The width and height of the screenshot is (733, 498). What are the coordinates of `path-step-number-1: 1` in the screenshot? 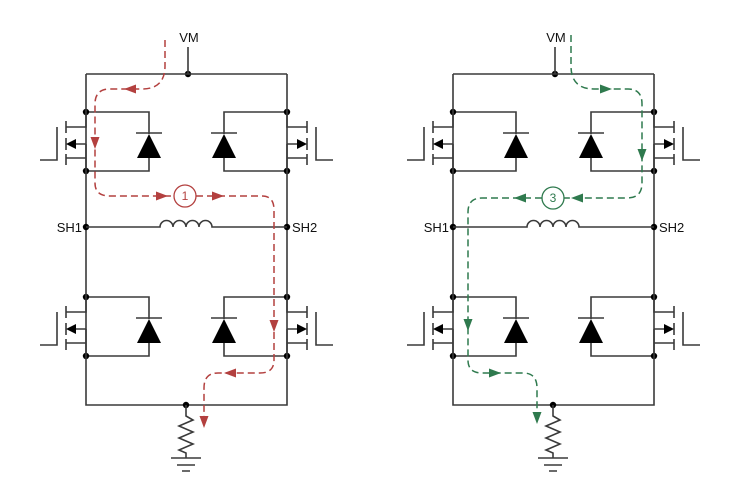 It's located at (185, 196).